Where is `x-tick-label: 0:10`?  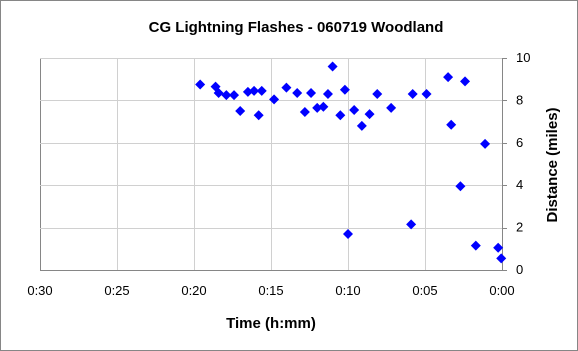 x-tick-label: 0:10 is located at coordinates (347, 290).